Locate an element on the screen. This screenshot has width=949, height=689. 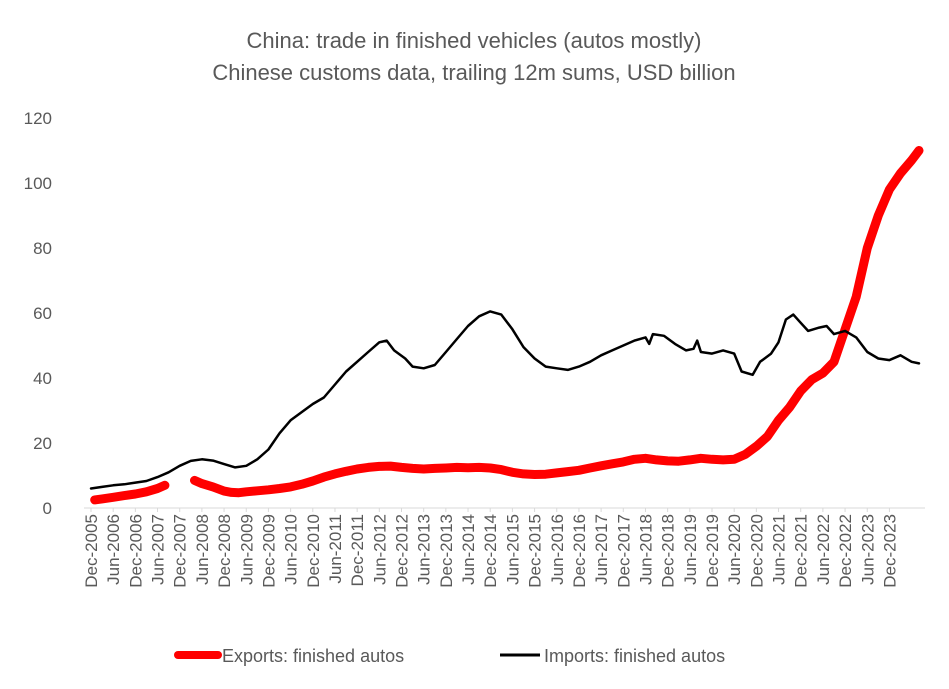
legend-label-exports: Exports: finished autos is located at coordinates (313, 656).